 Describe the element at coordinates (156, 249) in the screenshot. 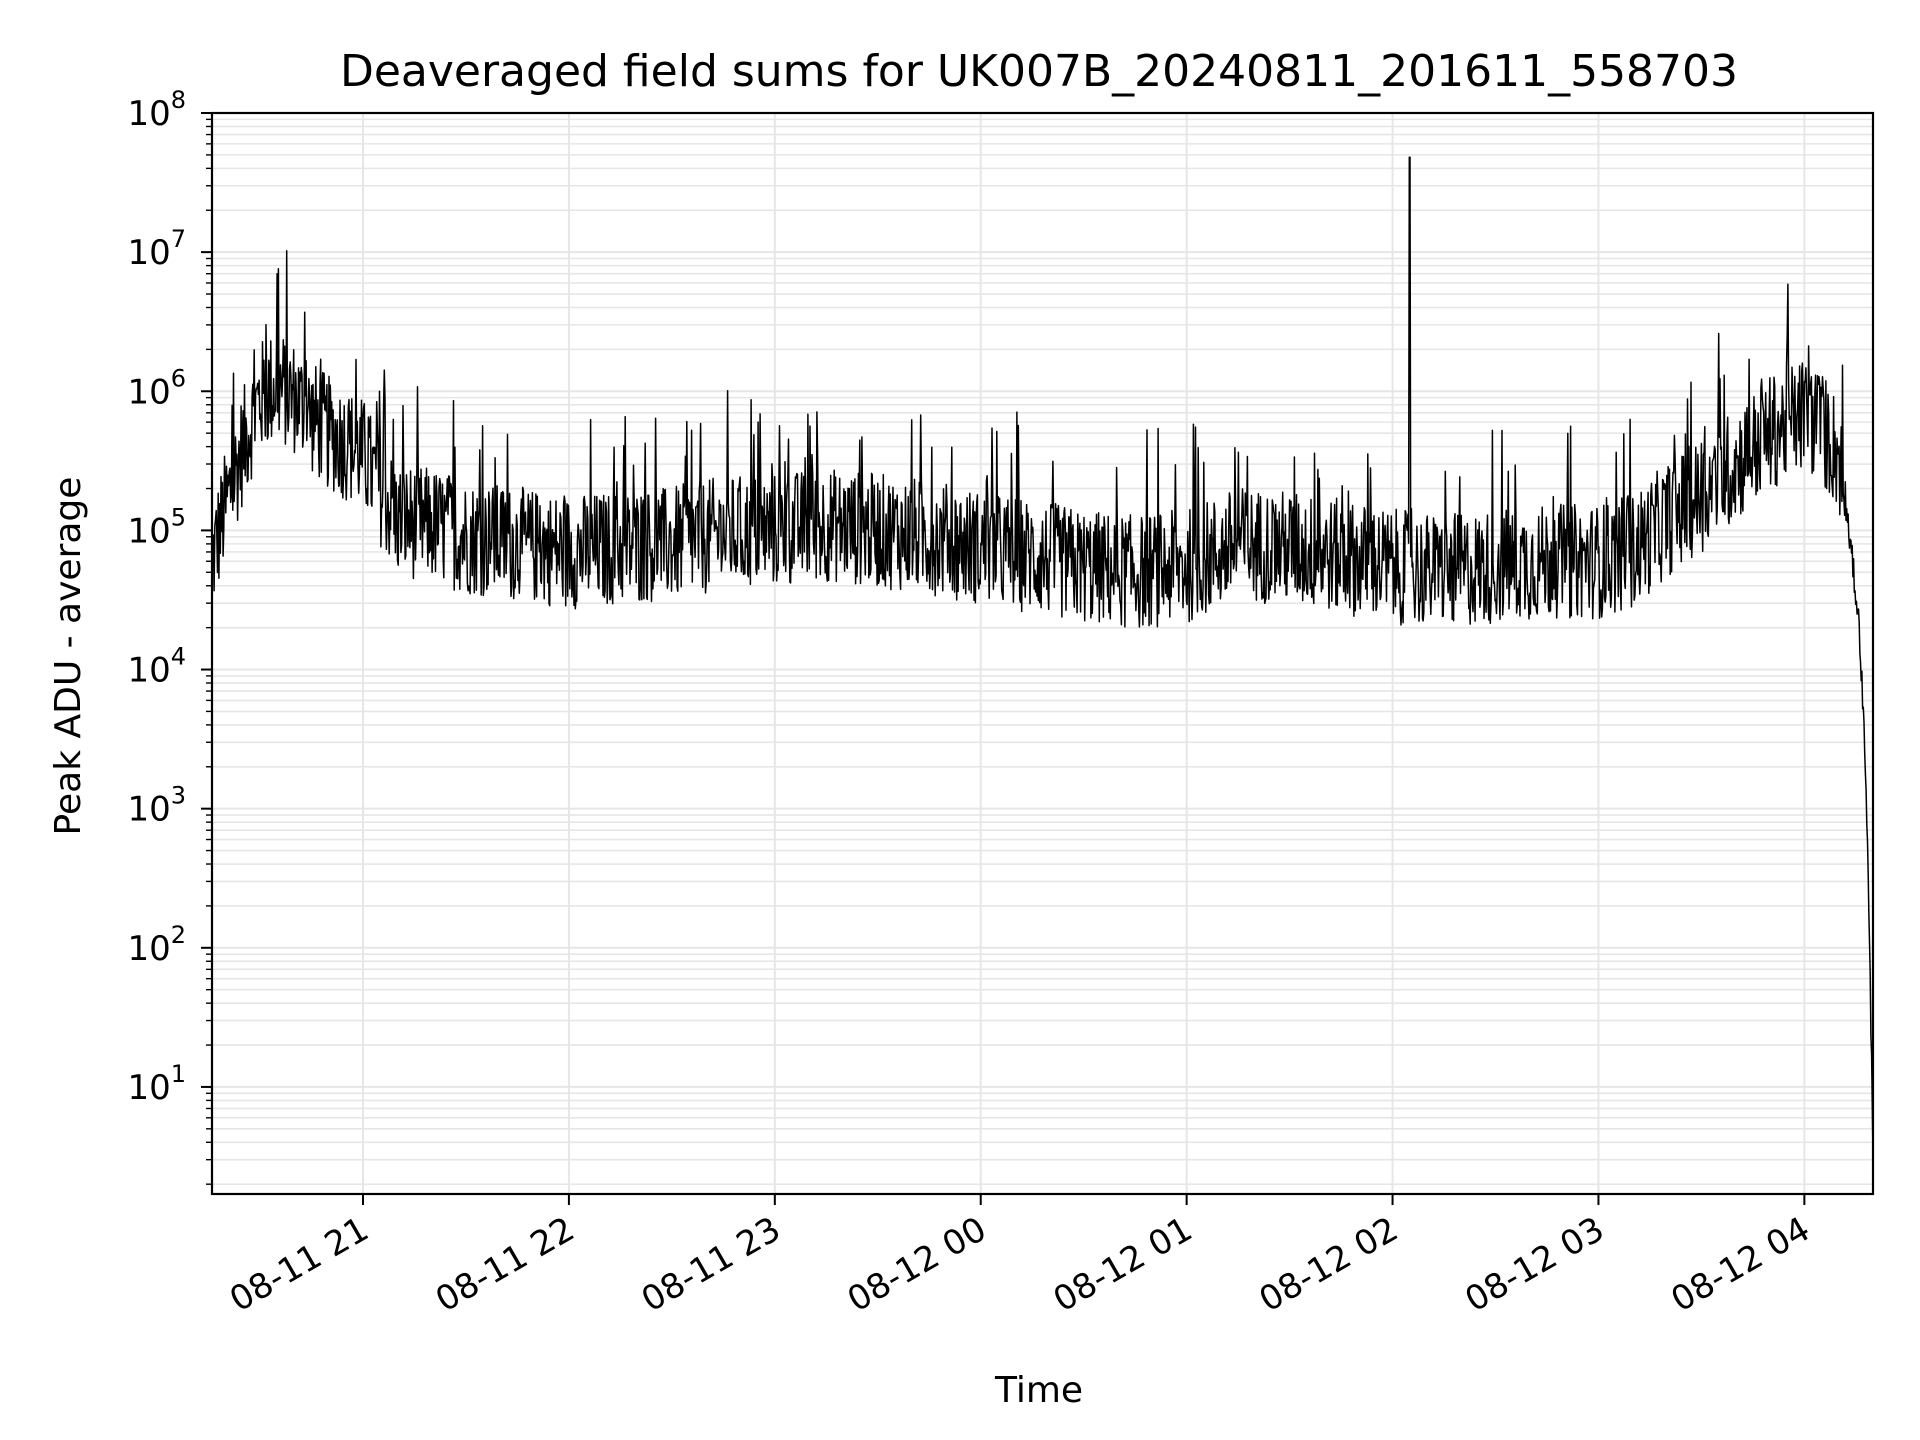

I see `y-tick-label: 10⁷` at that location.